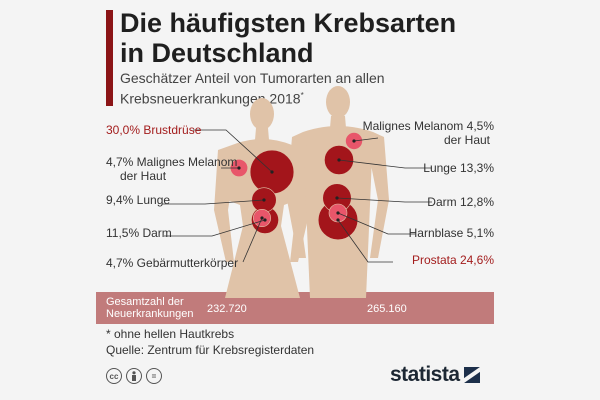 Image resolution: width=600 pixels, height=400 pixels. What do you see at coordinates (458, 168) in the screenshot?
I see `data-label-male-1: Lunge 13,3%` at bounding box center [458, 168].